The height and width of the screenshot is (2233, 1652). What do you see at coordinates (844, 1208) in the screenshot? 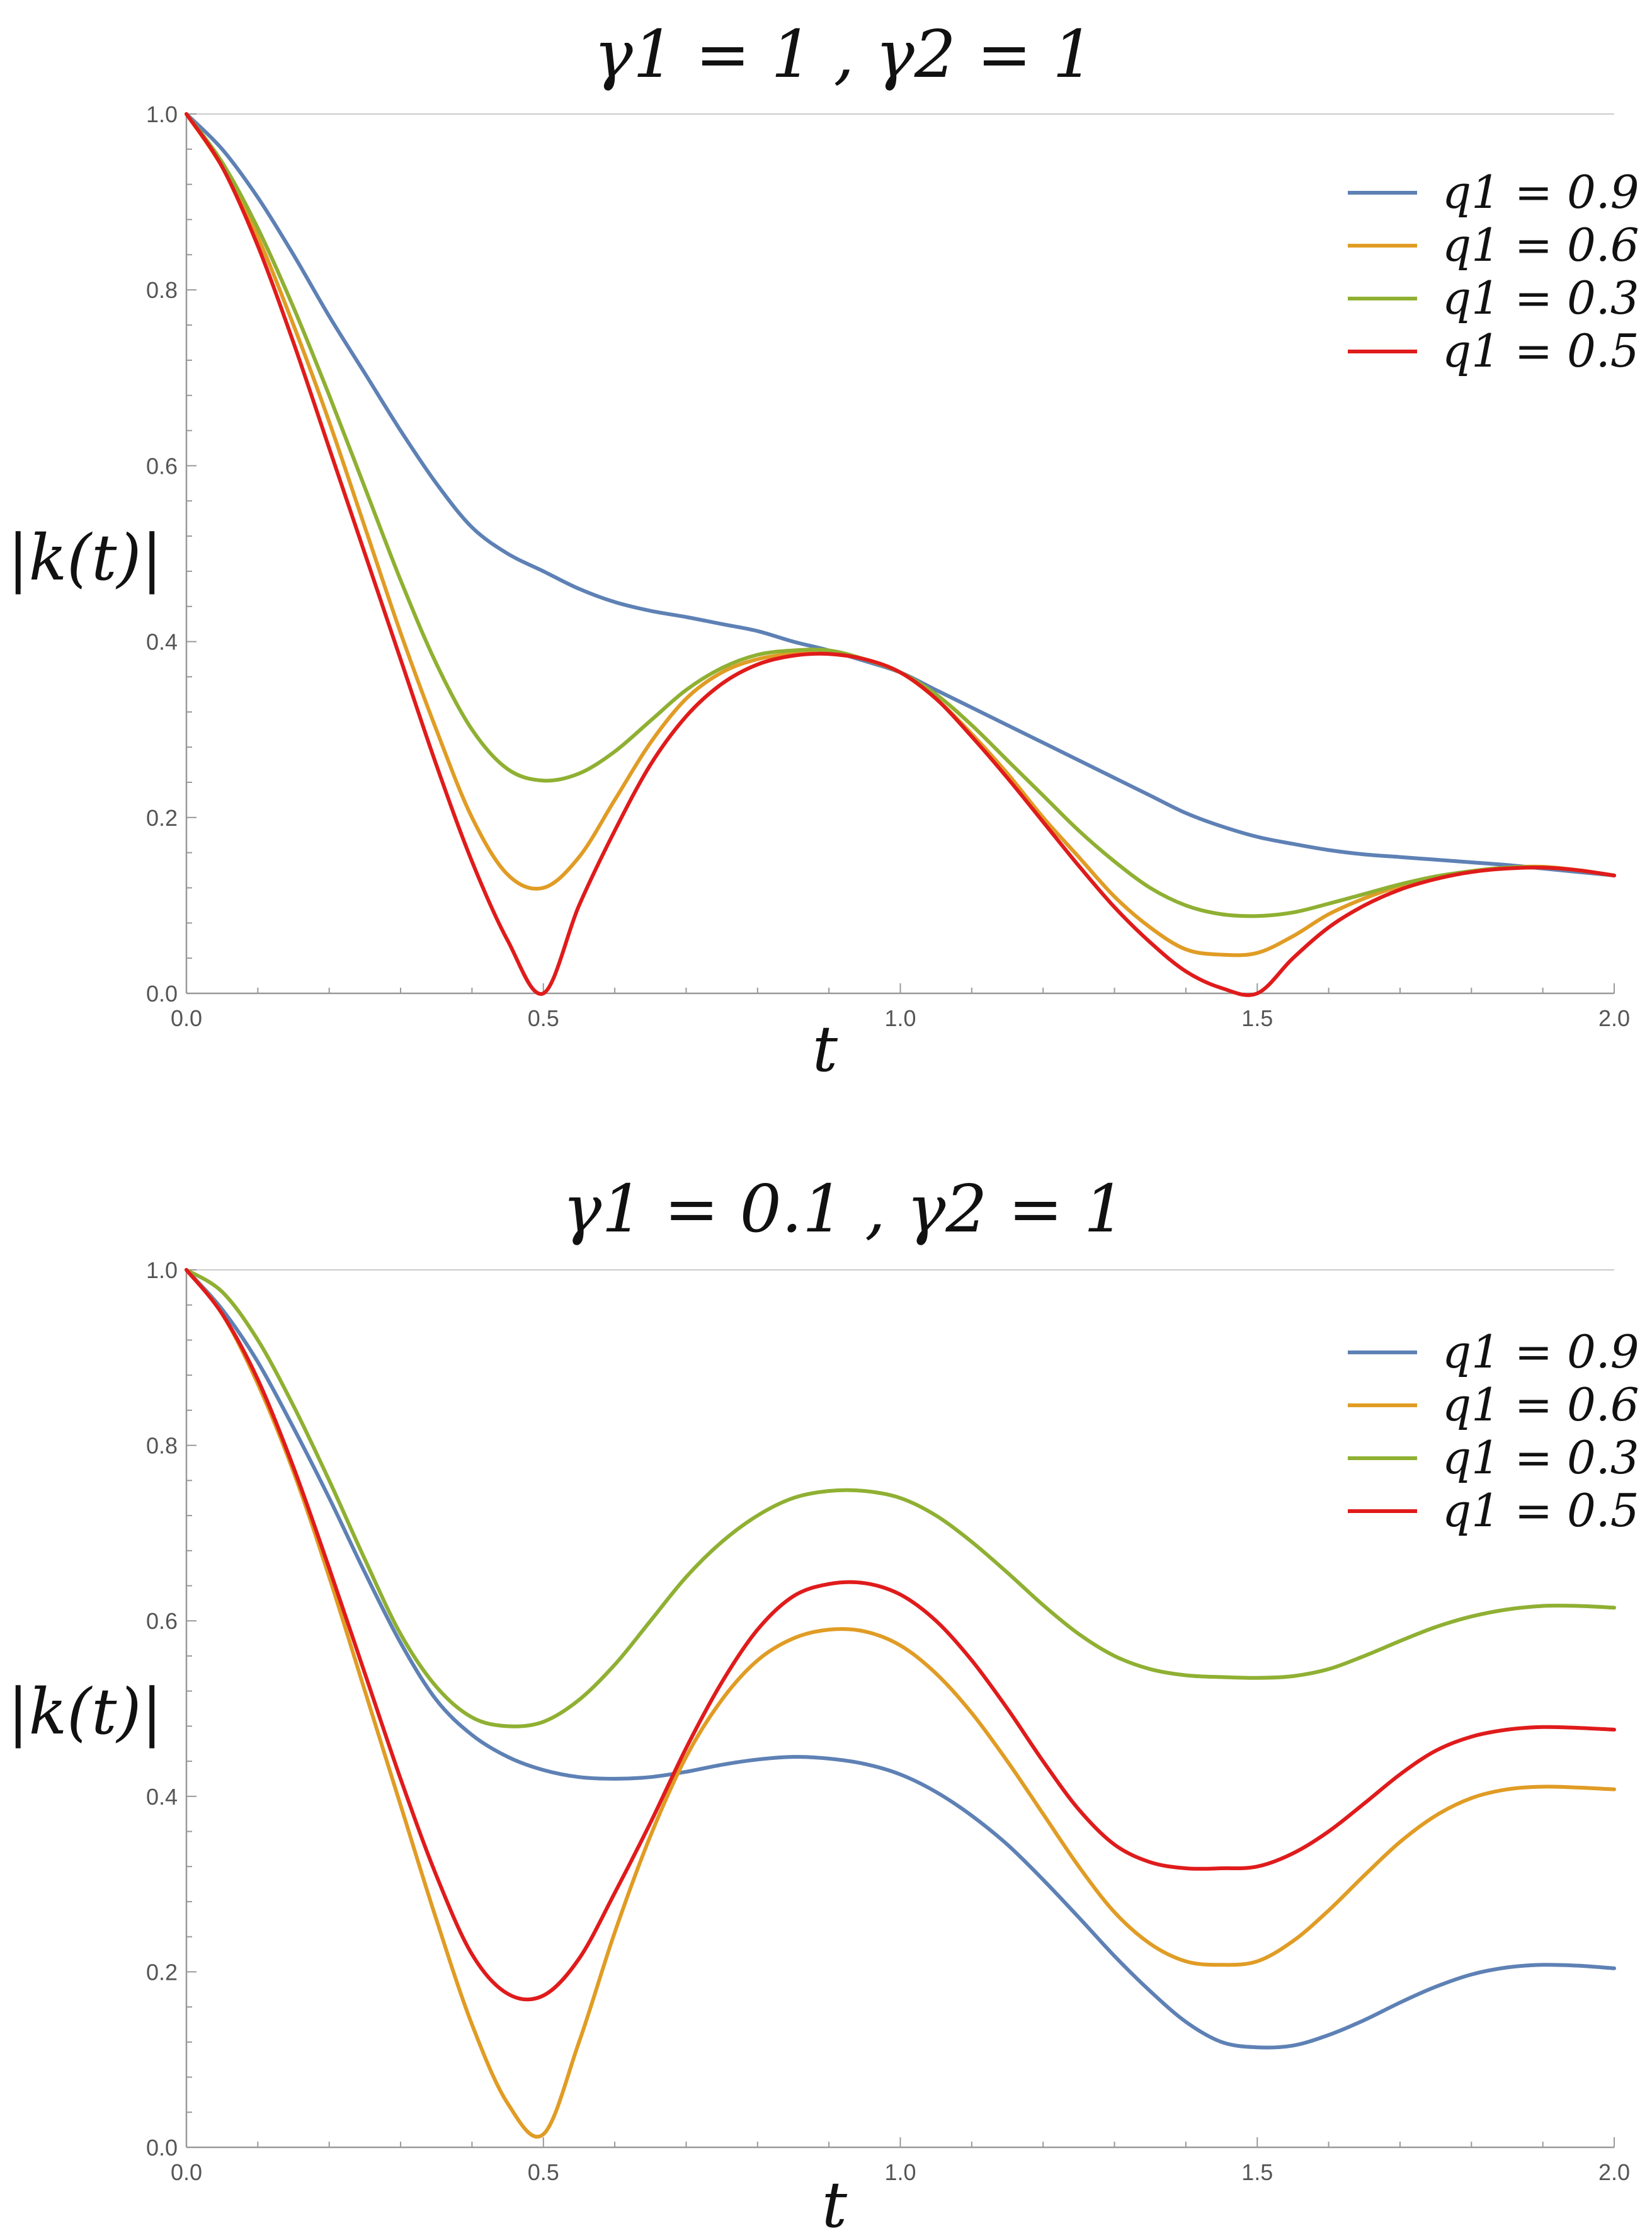
I see `chart-title: γ1 = 0.1 , γ2 = 1` at bounding box center [844, 1208].